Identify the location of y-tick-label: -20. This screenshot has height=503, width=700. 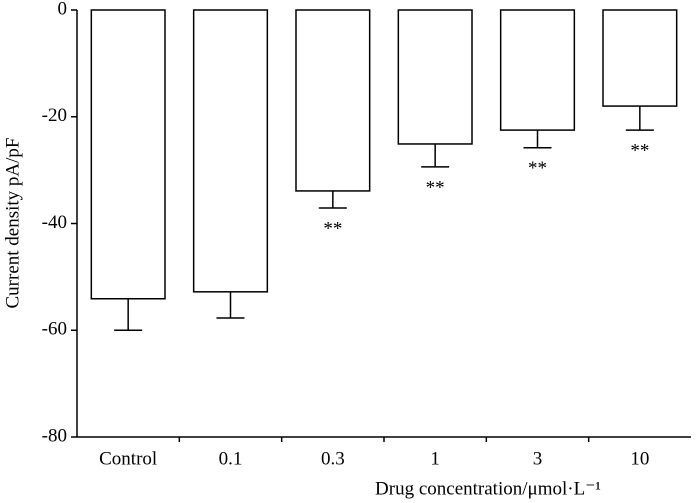
(54, 115).